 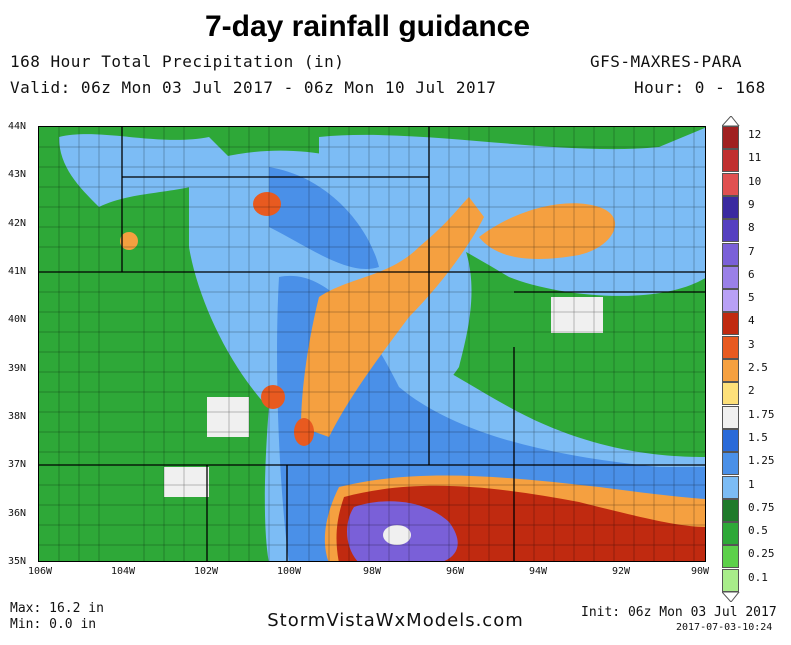 What do you see at coordinates (700, 571) in the screenshot?
I see `lon-label: 90W` at bounding box center [700, 571].